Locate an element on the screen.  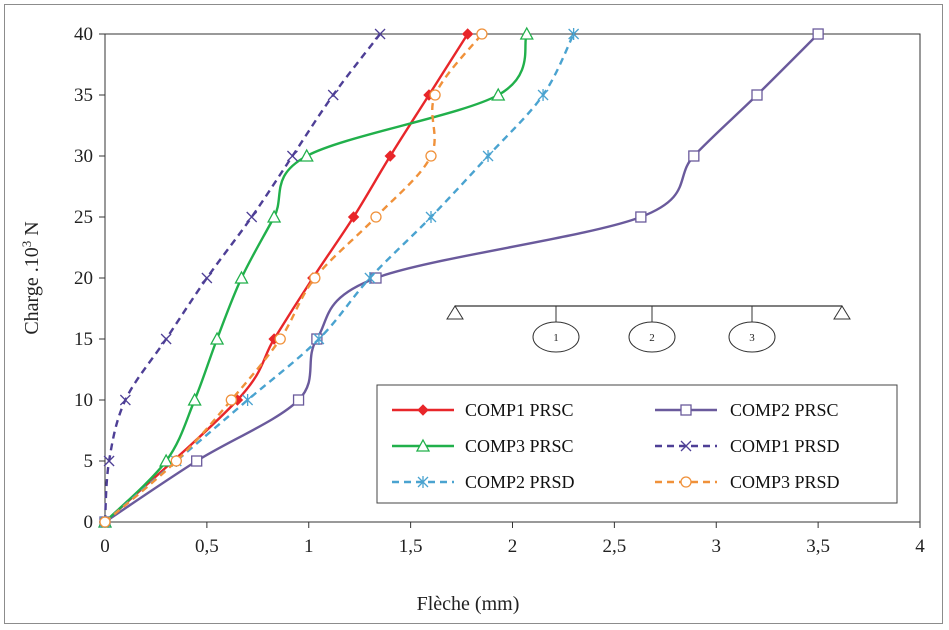
legend-label: COMP1 PRSC is located at coordinates (519, 410).